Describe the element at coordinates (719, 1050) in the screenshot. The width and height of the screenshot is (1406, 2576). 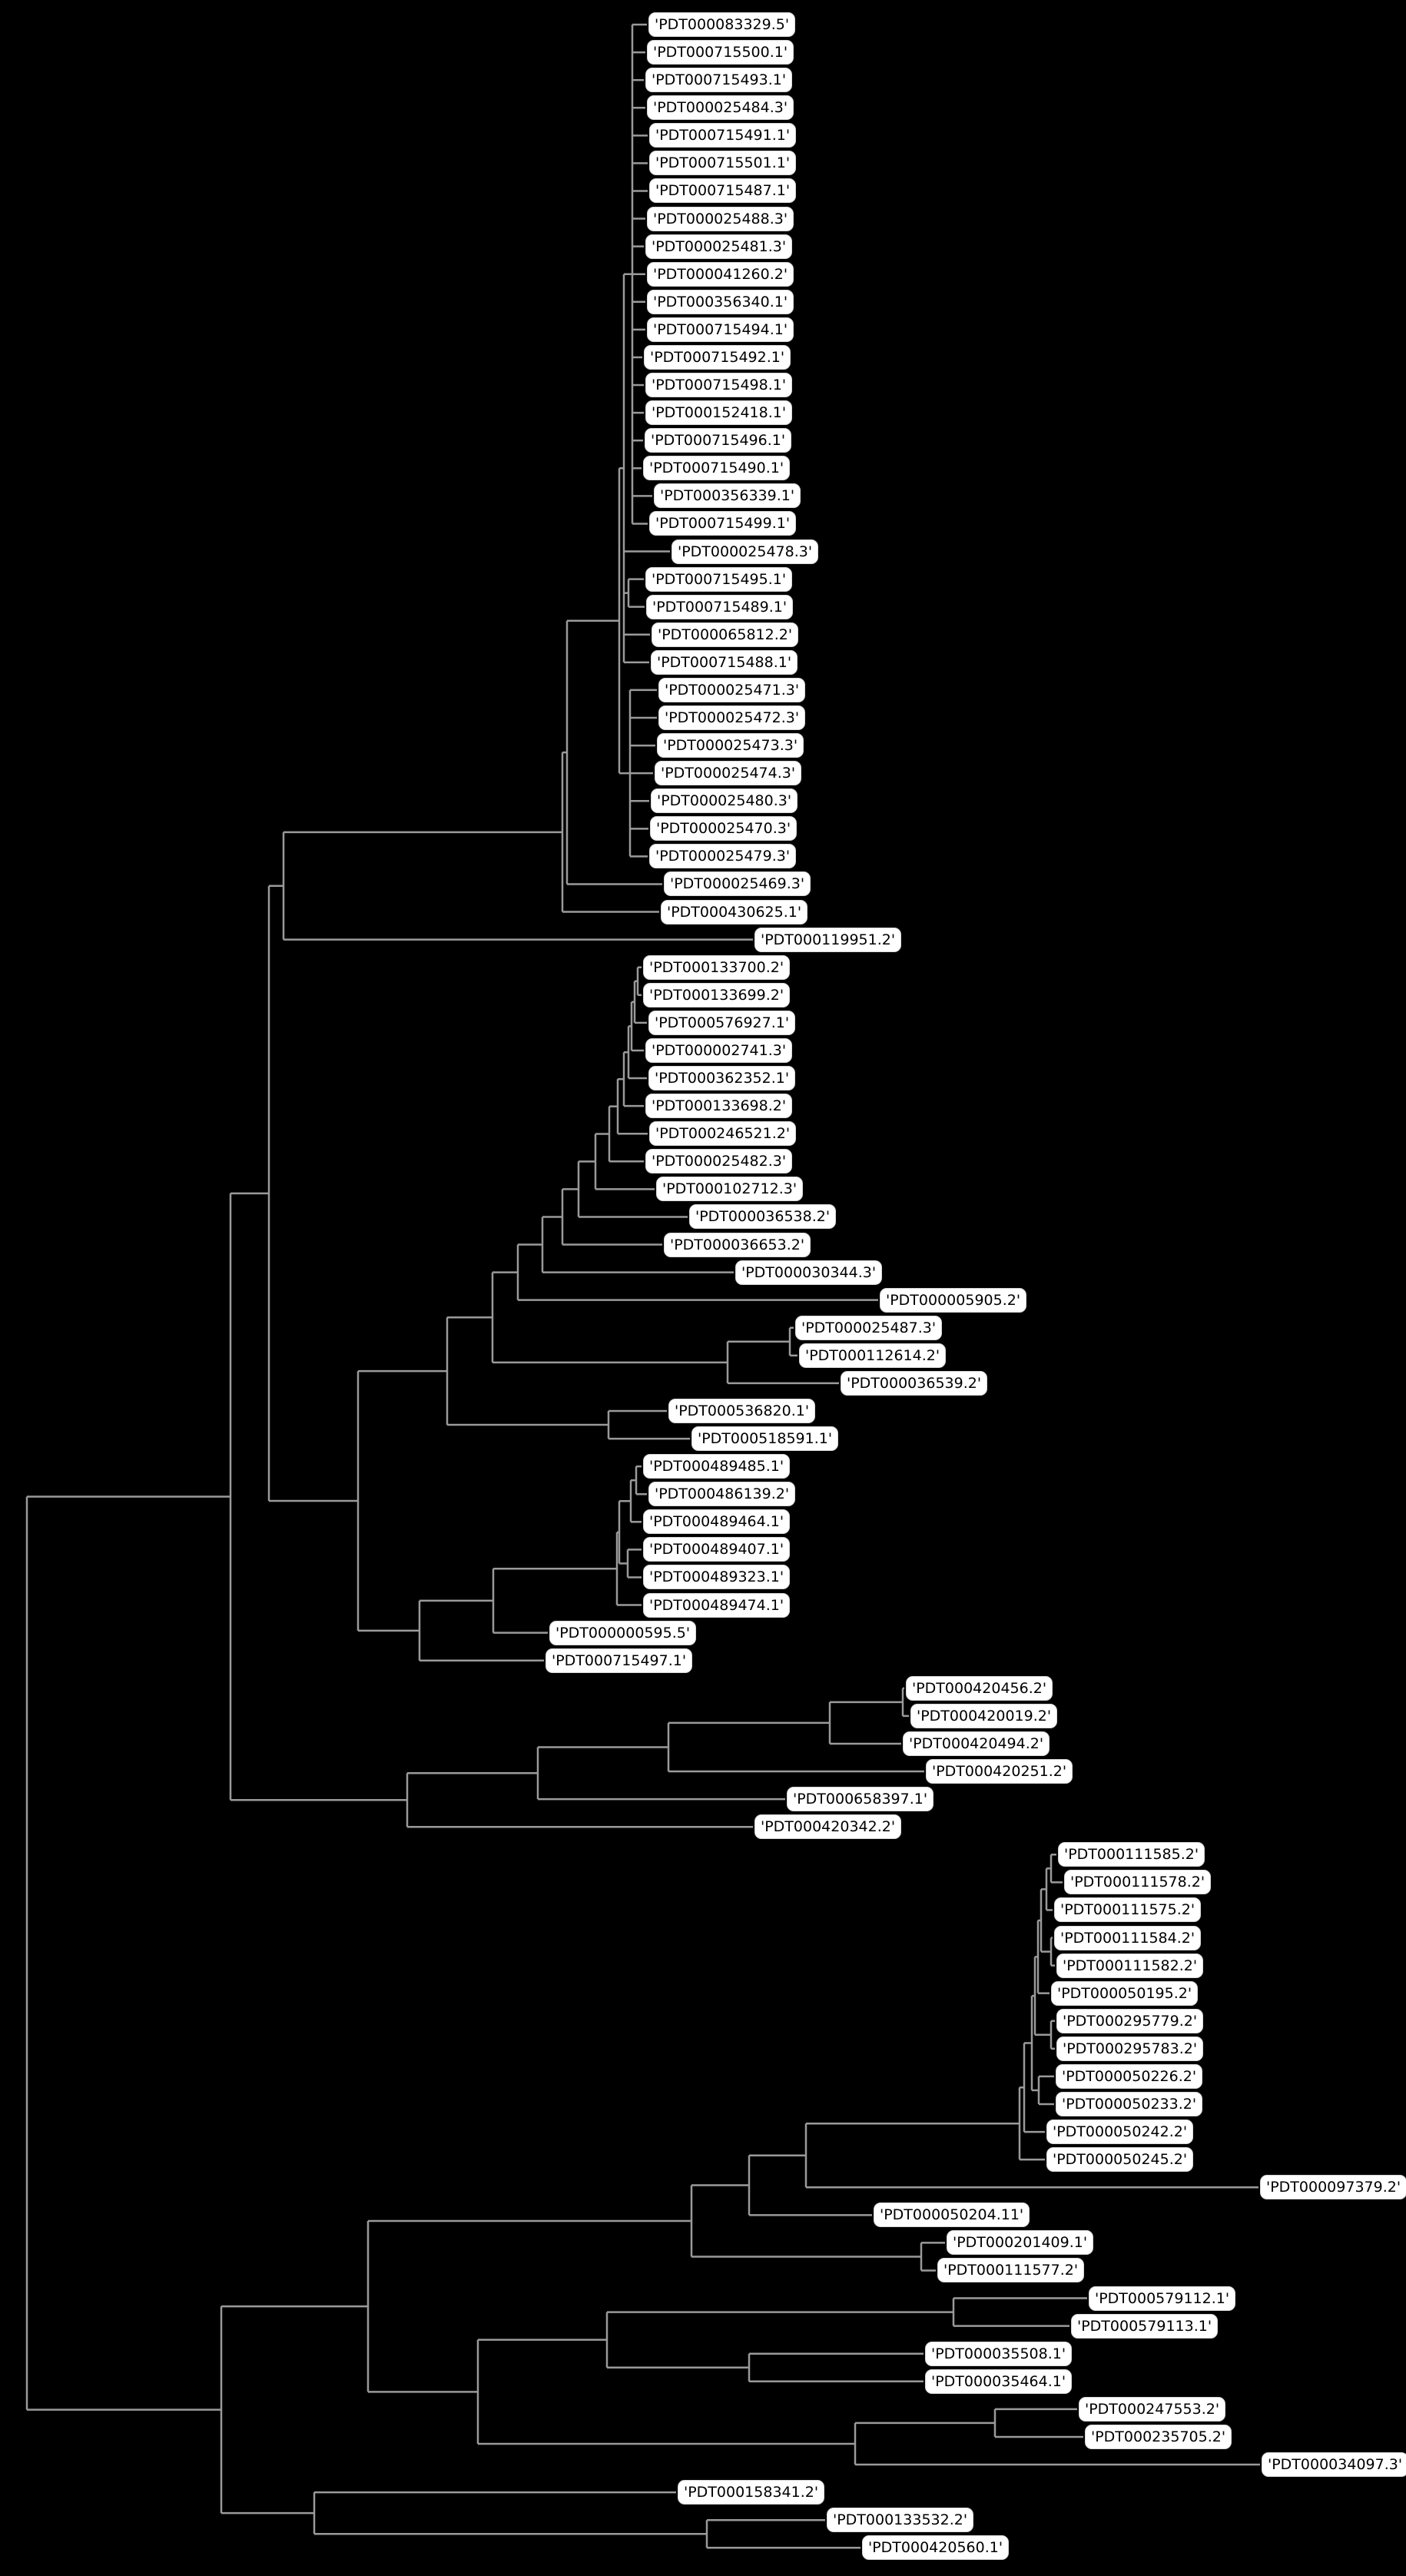
I see `leaf-label: 'PDT000002741.3'` at that location.